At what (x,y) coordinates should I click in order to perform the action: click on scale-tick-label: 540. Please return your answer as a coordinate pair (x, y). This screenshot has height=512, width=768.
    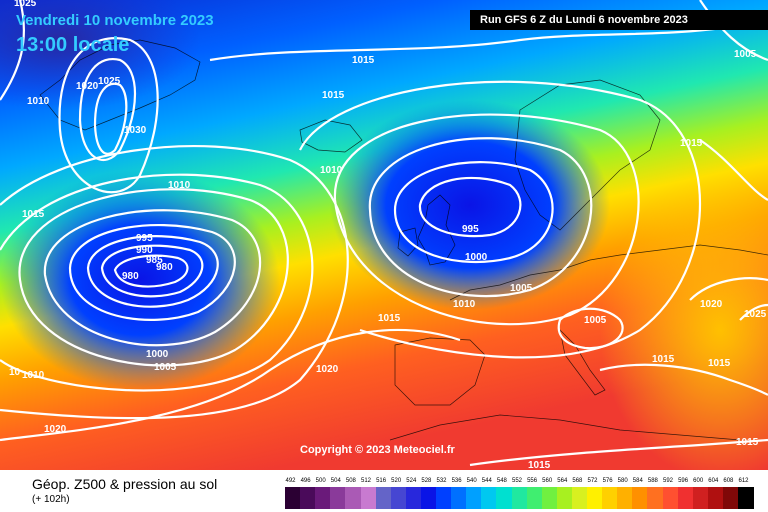
    Looking at the image, I should click on (471, 481).